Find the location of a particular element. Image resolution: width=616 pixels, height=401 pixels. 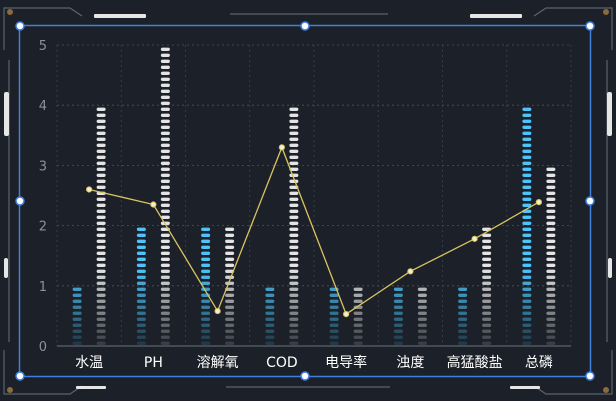

handle-top-left is located at coordinates (20, 26).